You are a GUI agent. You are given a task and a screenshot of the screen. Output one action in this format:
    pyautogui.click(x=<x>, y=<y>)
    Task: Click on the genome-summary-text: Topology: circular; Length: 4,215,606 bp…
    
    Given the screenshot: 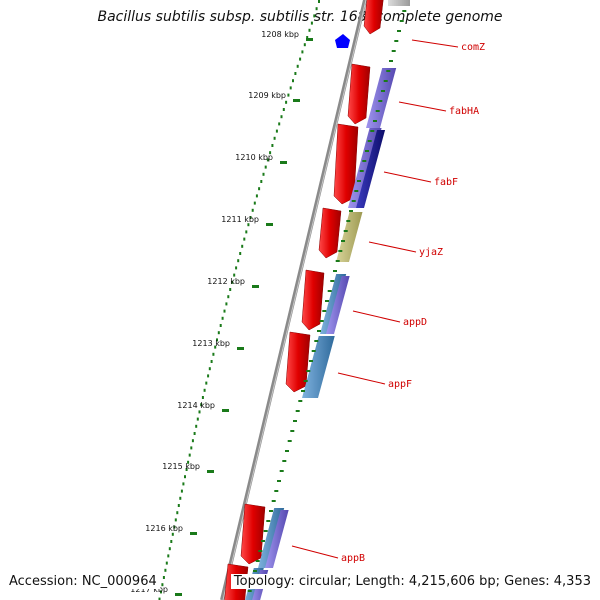 What is the action you would take?
    pyautogui.click(x=410, y=581)
    